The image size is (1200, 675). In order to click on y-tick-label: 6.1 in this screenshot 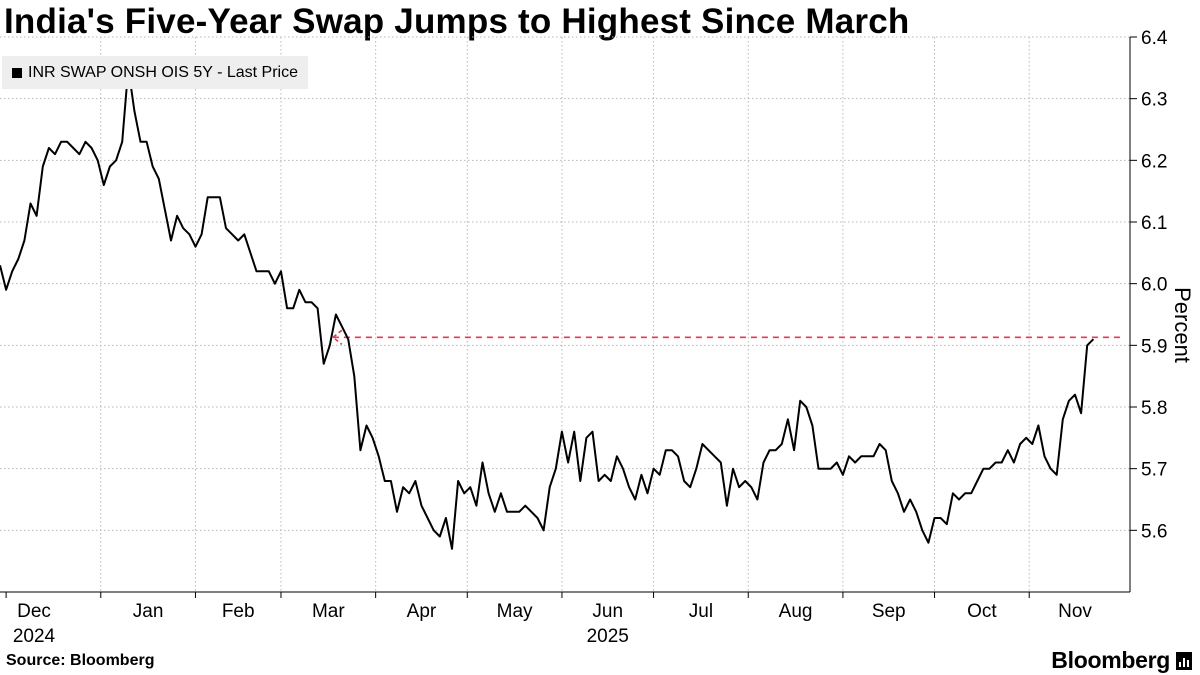, I will do `click(1154, 223)`.